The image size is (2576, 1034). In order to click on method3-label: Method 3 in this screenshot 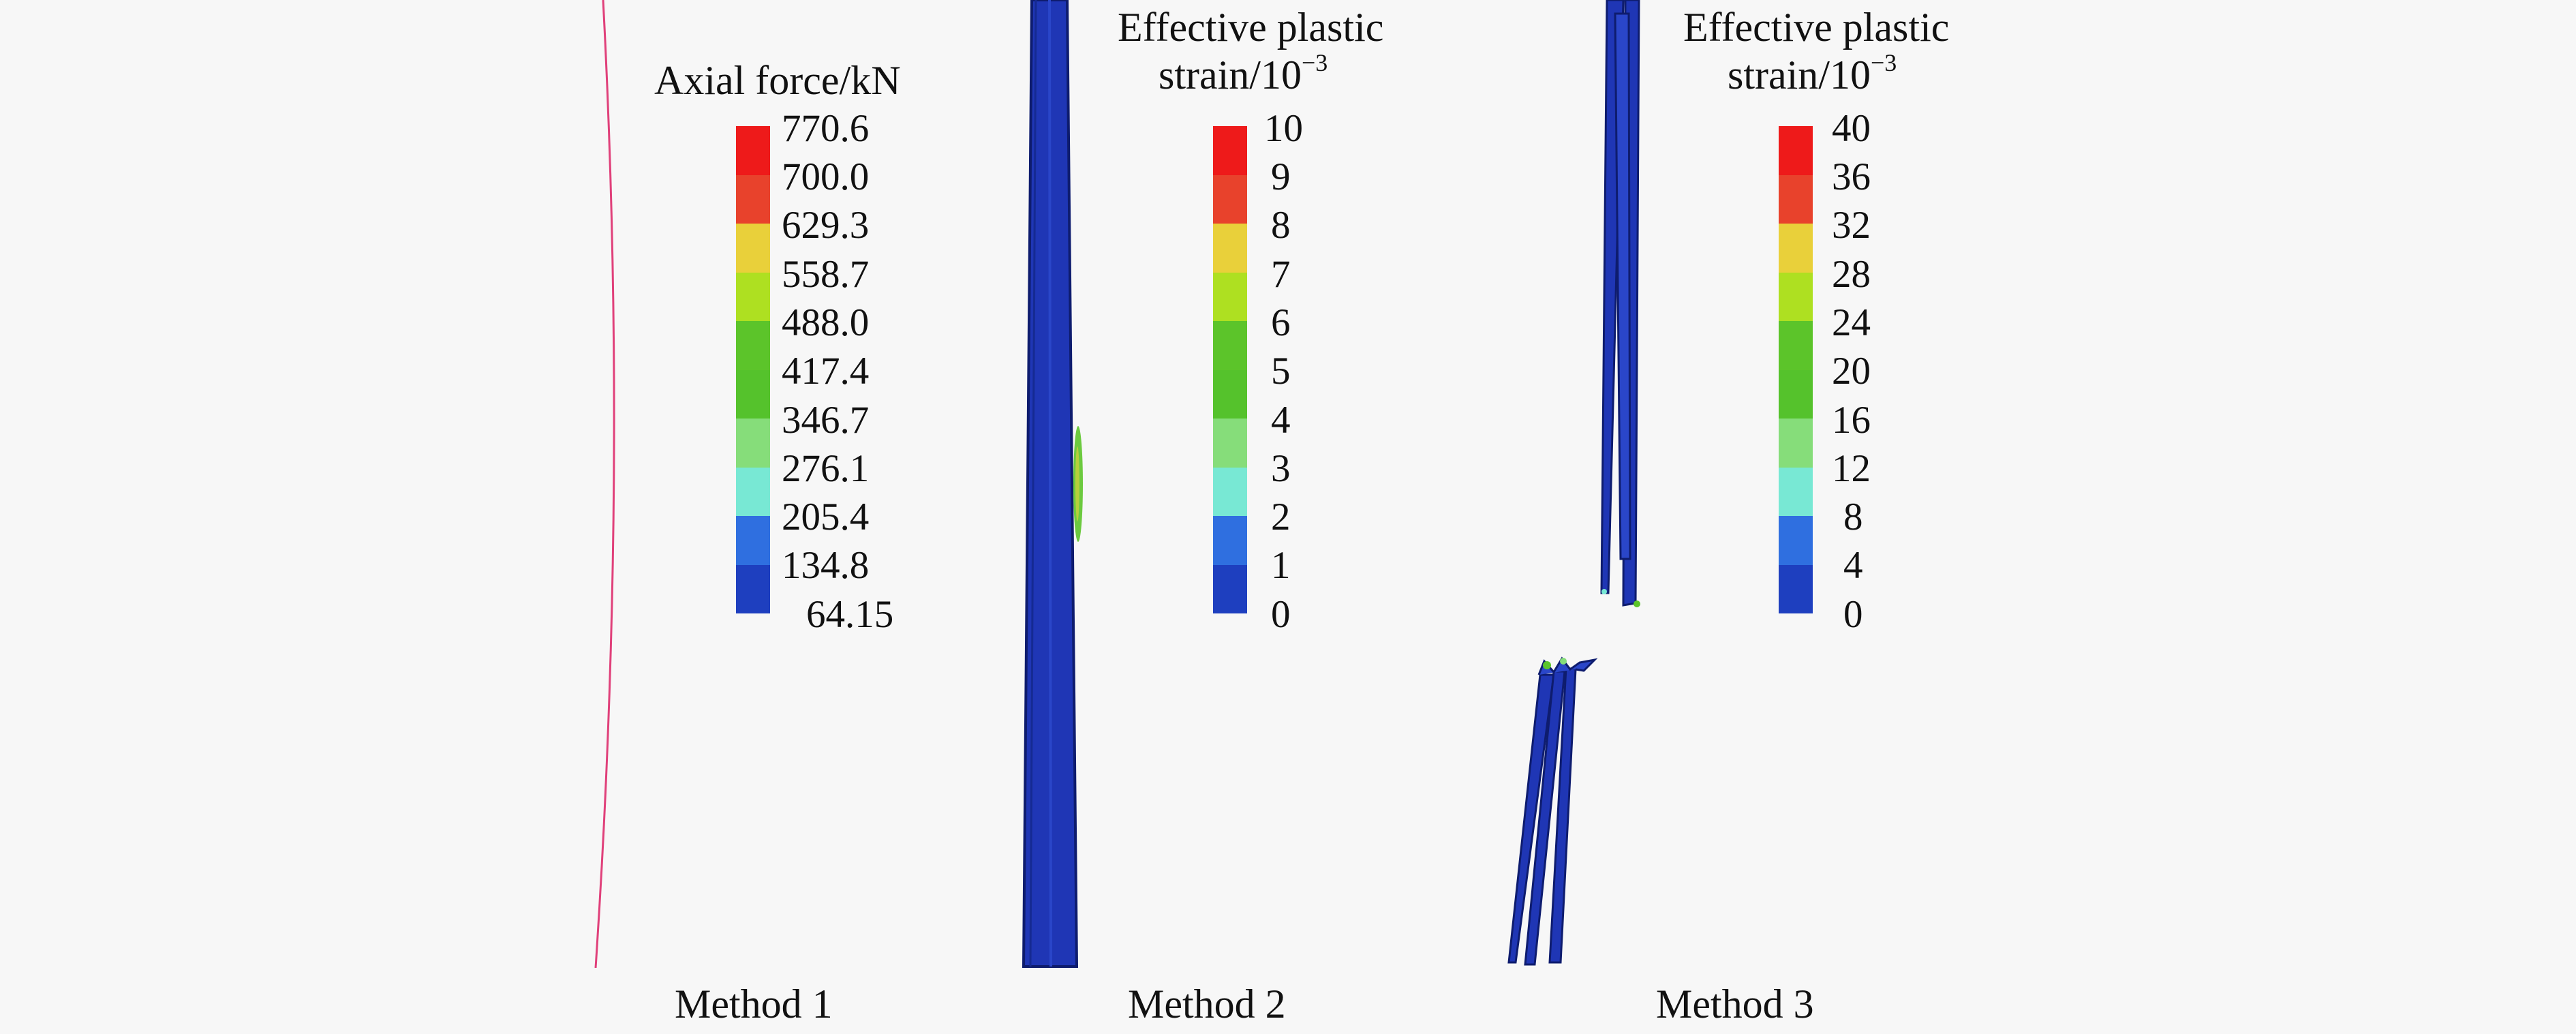, I will do `click(1735, 1004)`.